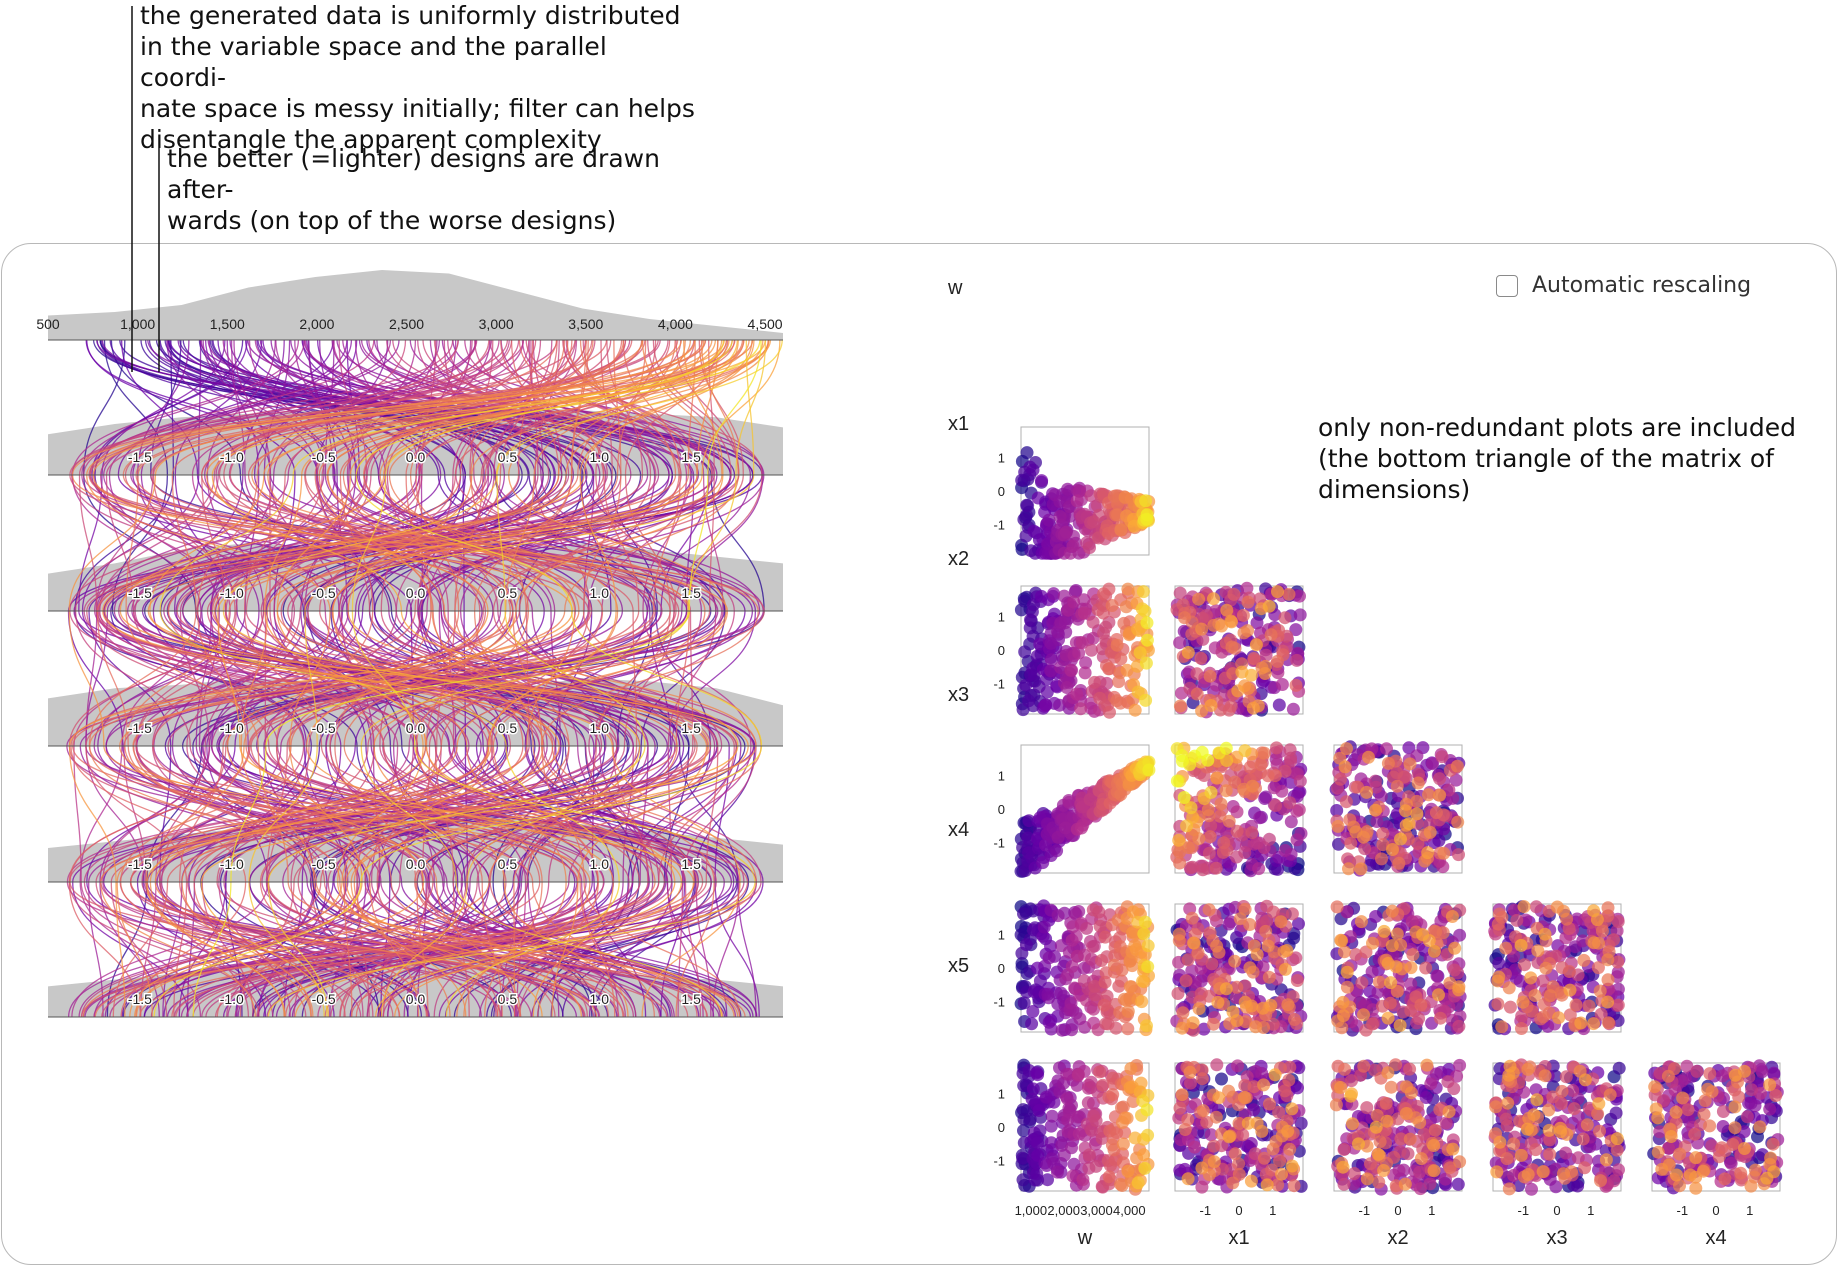  What do you see at coordinates (232, 728) in the screenshot?
I see `axis-tick-label: -1.0` at bounding box center [232, 728].